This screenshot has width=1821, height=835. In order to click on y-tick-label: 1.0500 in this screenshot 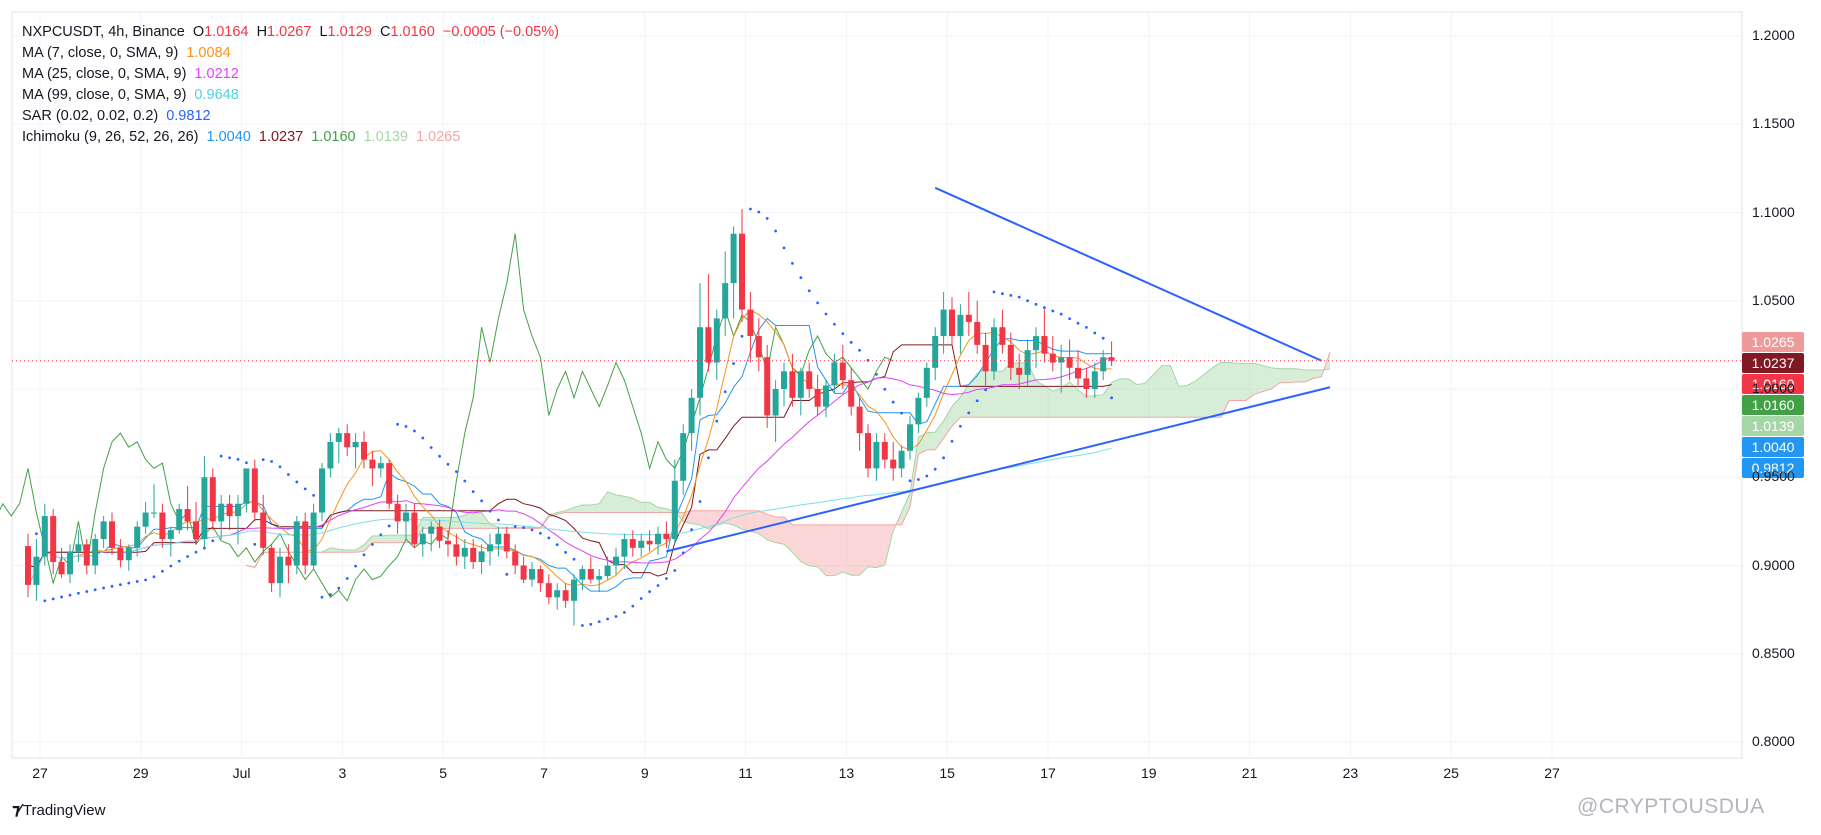, I will do `click(1773, 299)`.